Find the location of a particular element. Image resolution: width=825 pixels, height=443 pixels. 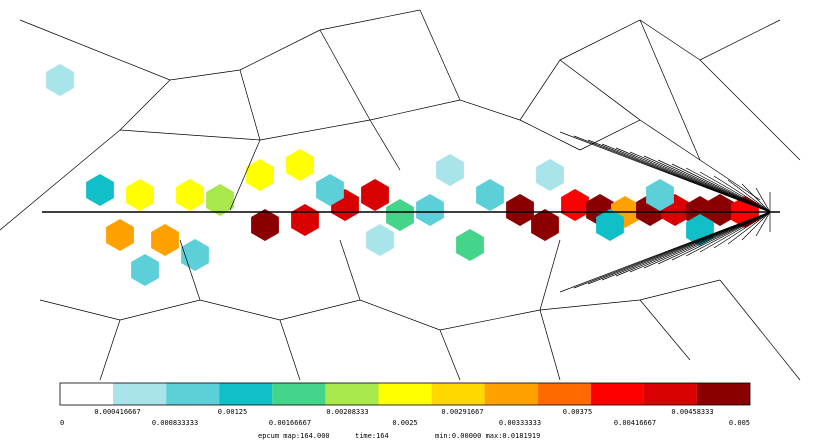

colorbar-tick-label: 0.00291667 is located at coordinates (462, 412).